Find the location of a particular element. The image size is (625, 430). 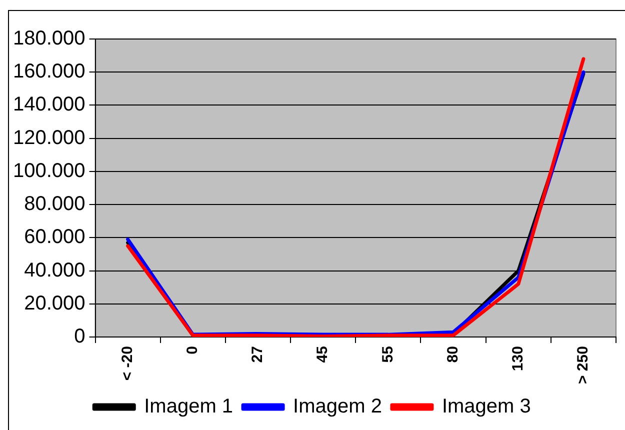

y-tick-label: 20.000 is located at coordinates (55, 303).